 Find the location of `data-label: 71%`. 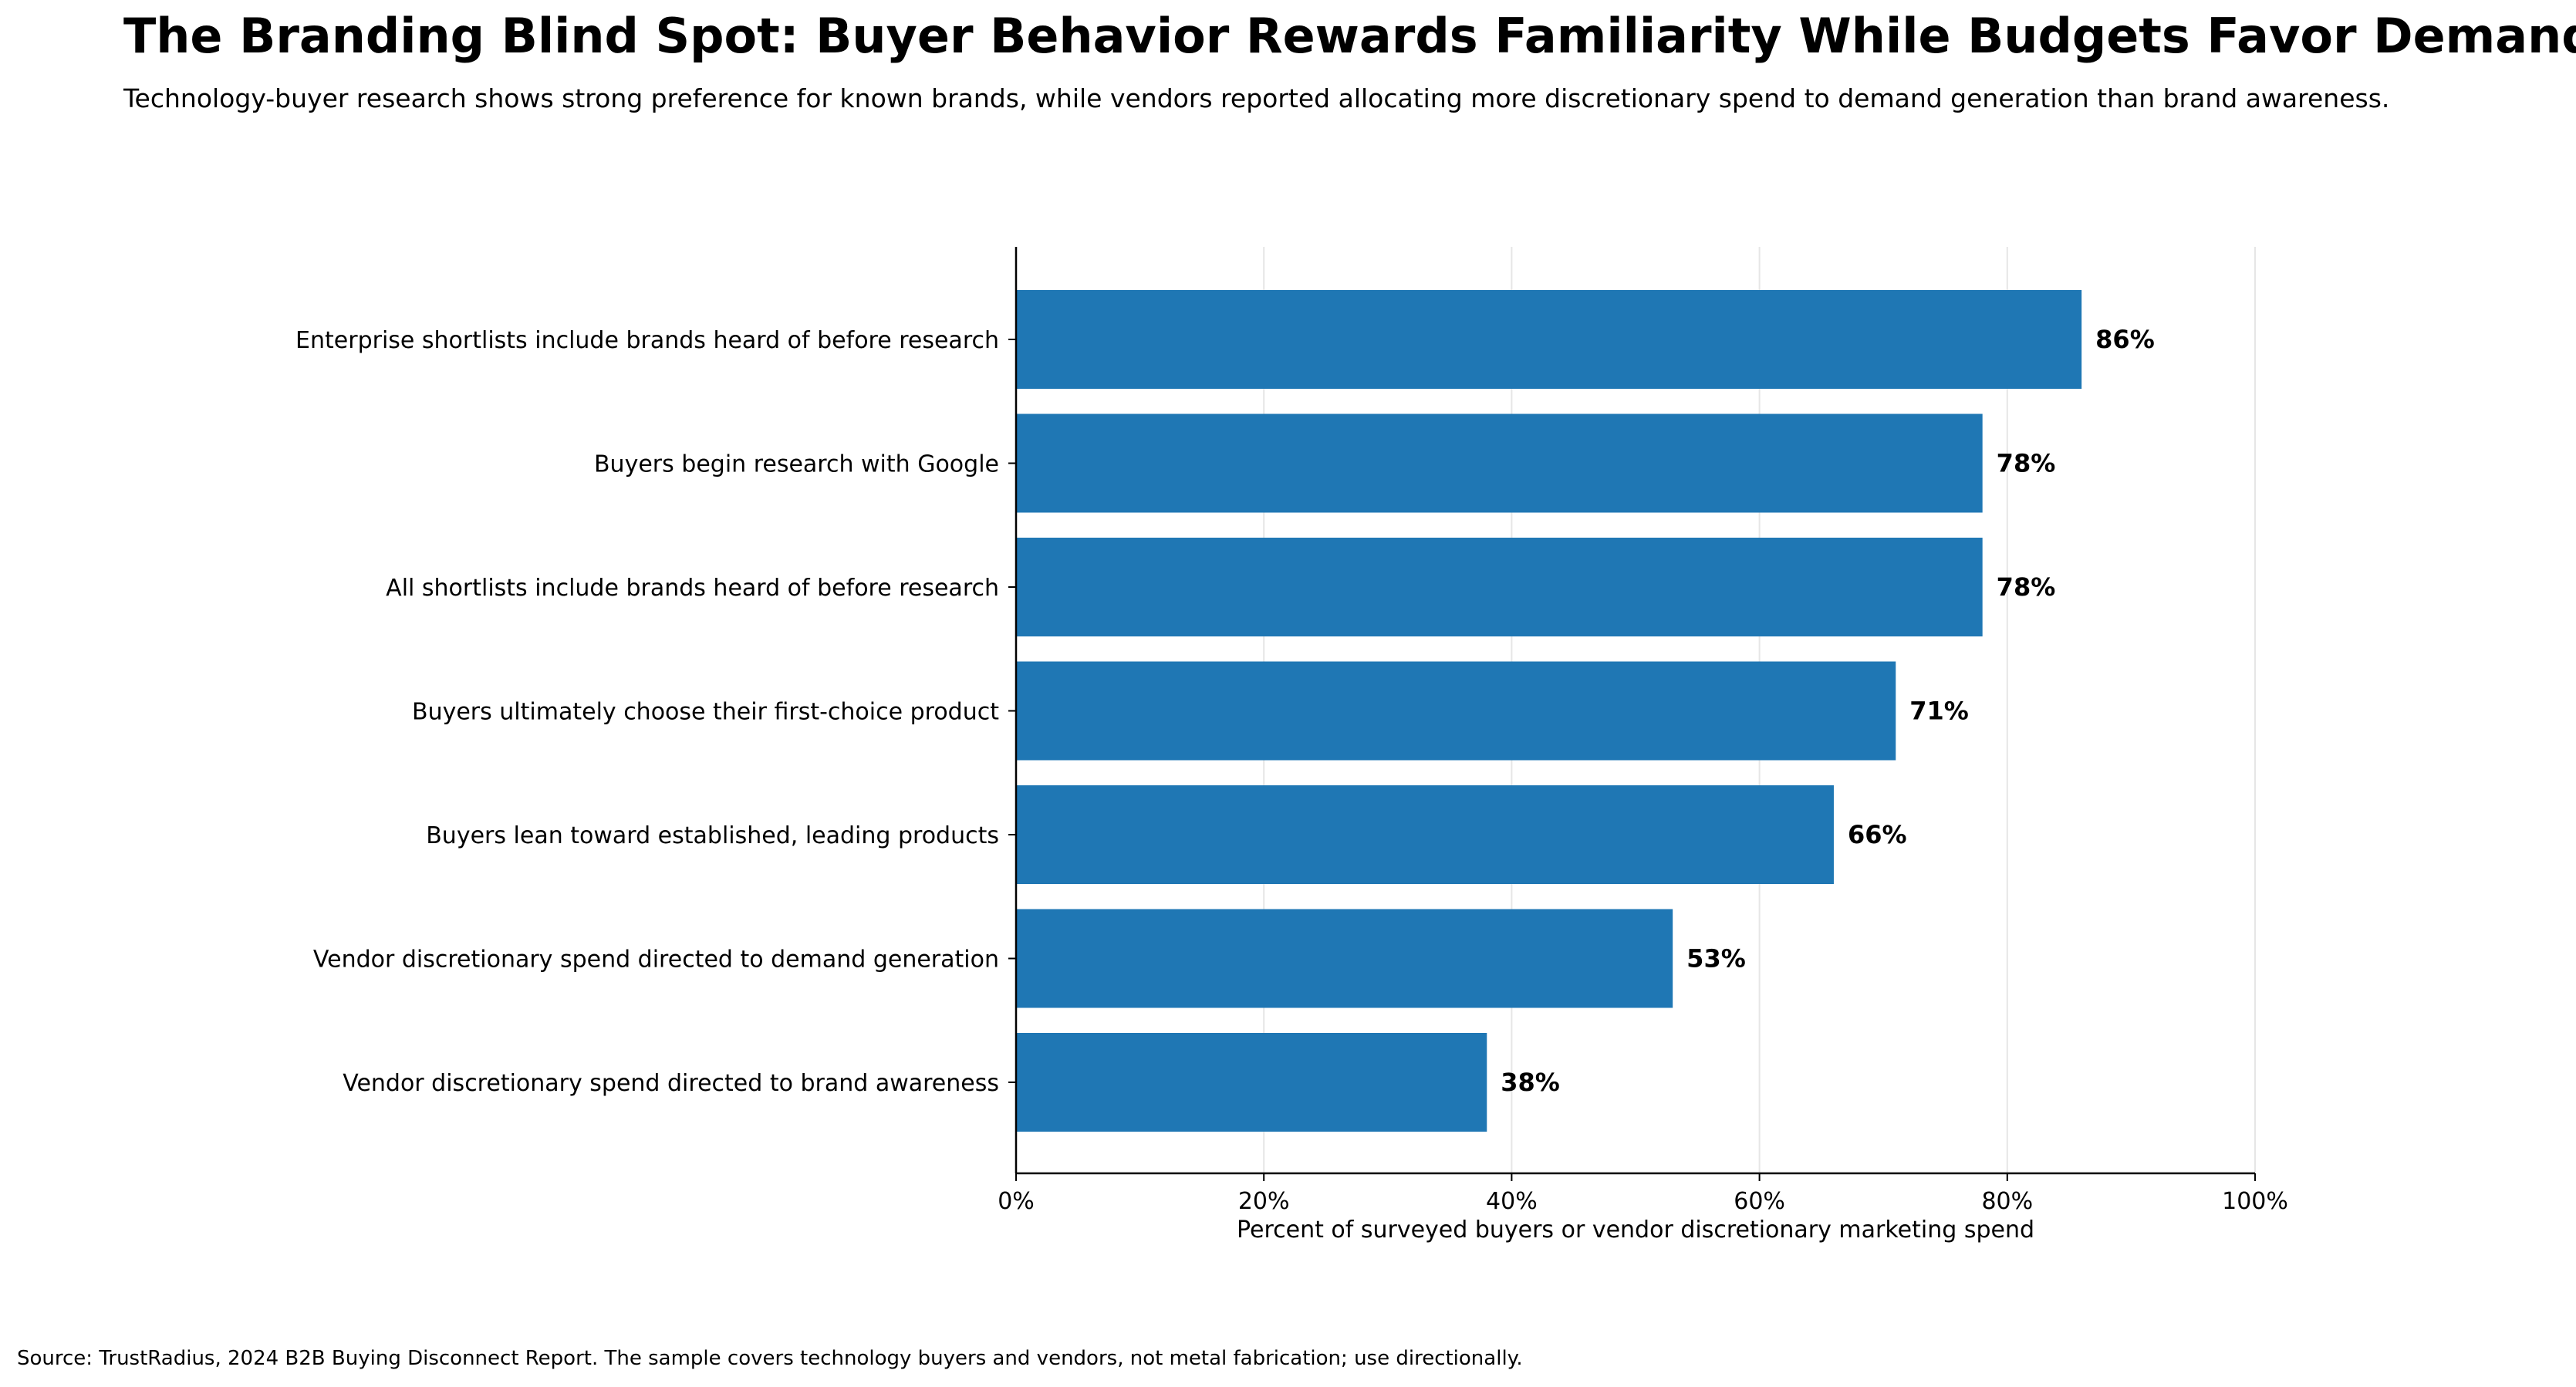

data-label: 71% is located at coordinates (1939, 711).